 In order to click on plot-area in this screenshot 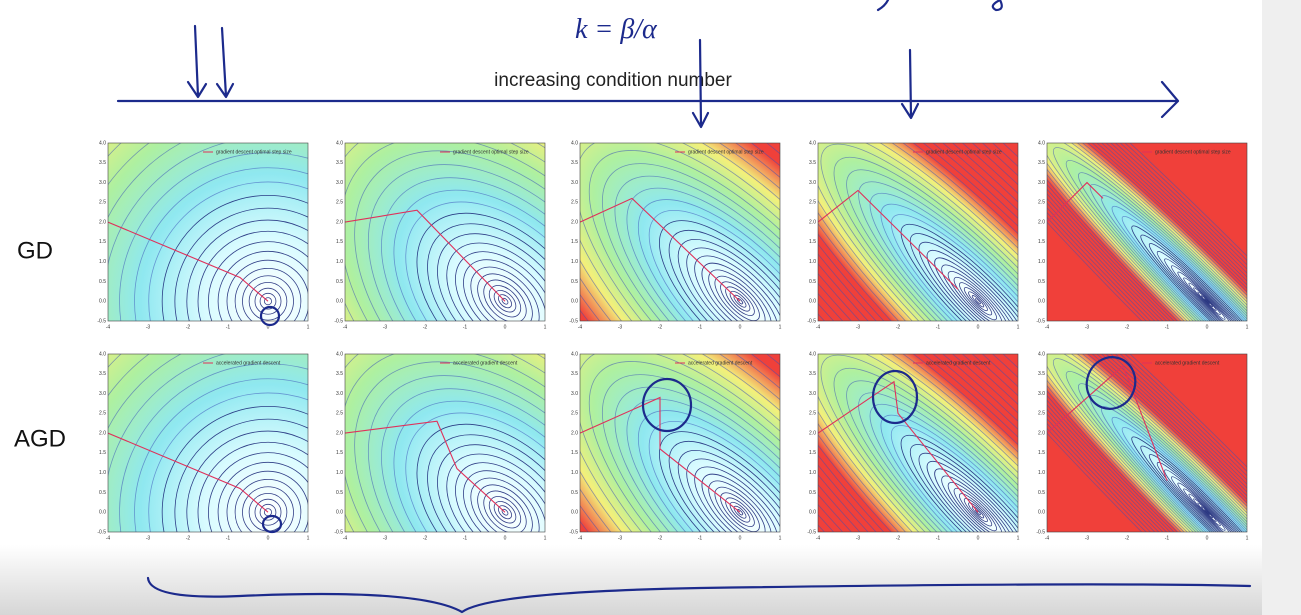, I will do `click(1147, 232)`.